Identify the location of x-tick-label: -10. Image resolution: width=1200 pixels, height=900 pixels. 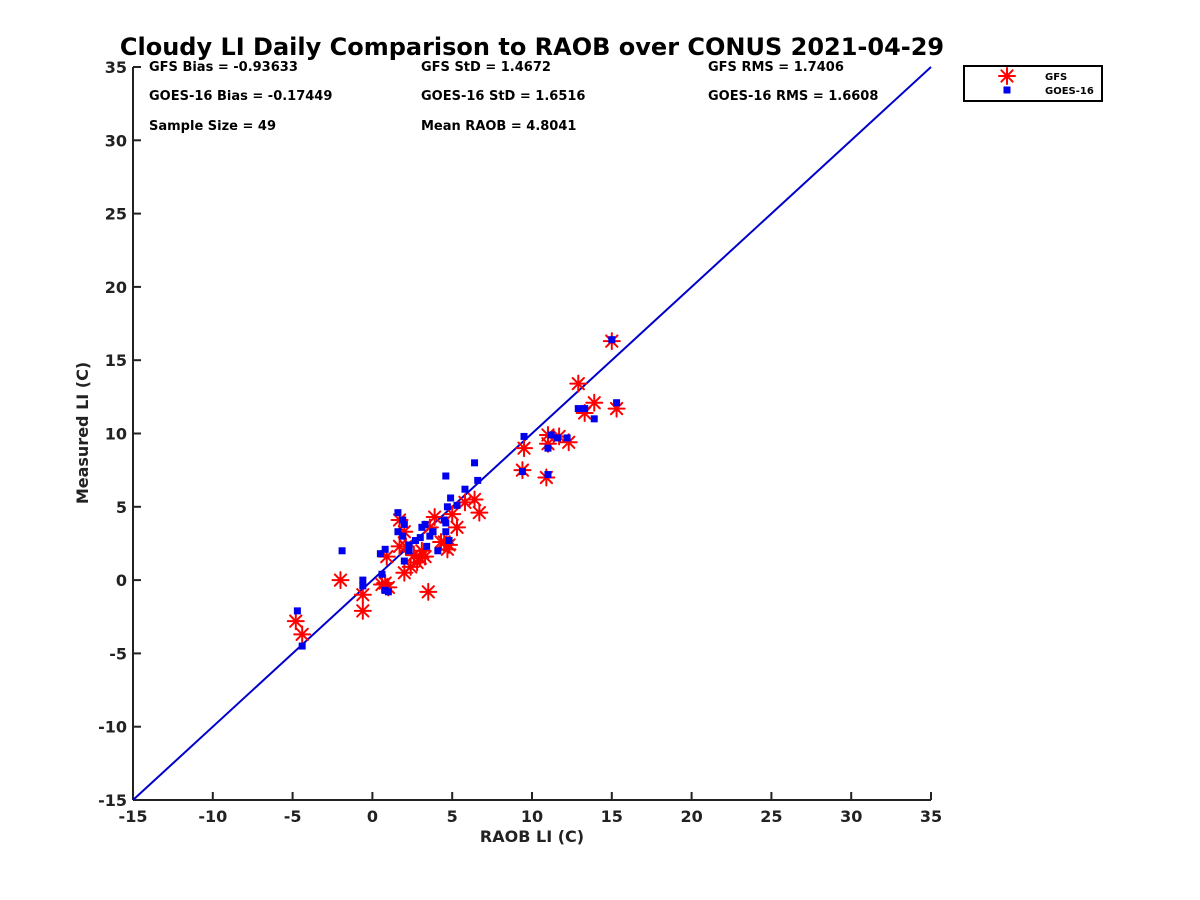
(212, 816).